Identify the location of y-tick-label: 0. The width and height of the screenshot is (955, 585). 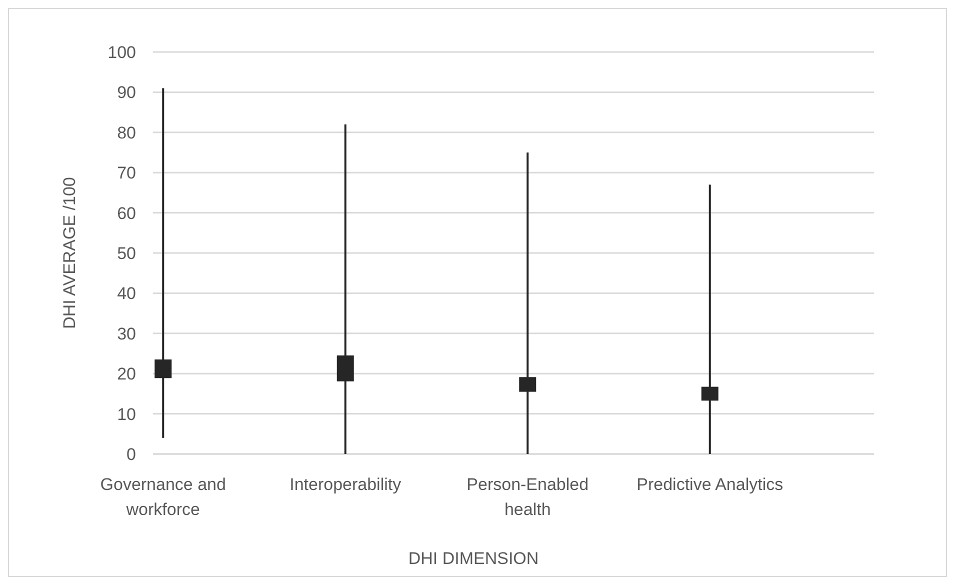
(131, 454).